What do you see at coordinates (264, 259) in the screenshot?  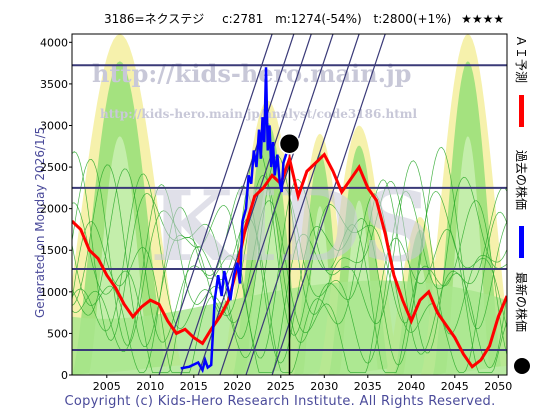 I see `latest-crosshair` at bounding box center [264, 259].